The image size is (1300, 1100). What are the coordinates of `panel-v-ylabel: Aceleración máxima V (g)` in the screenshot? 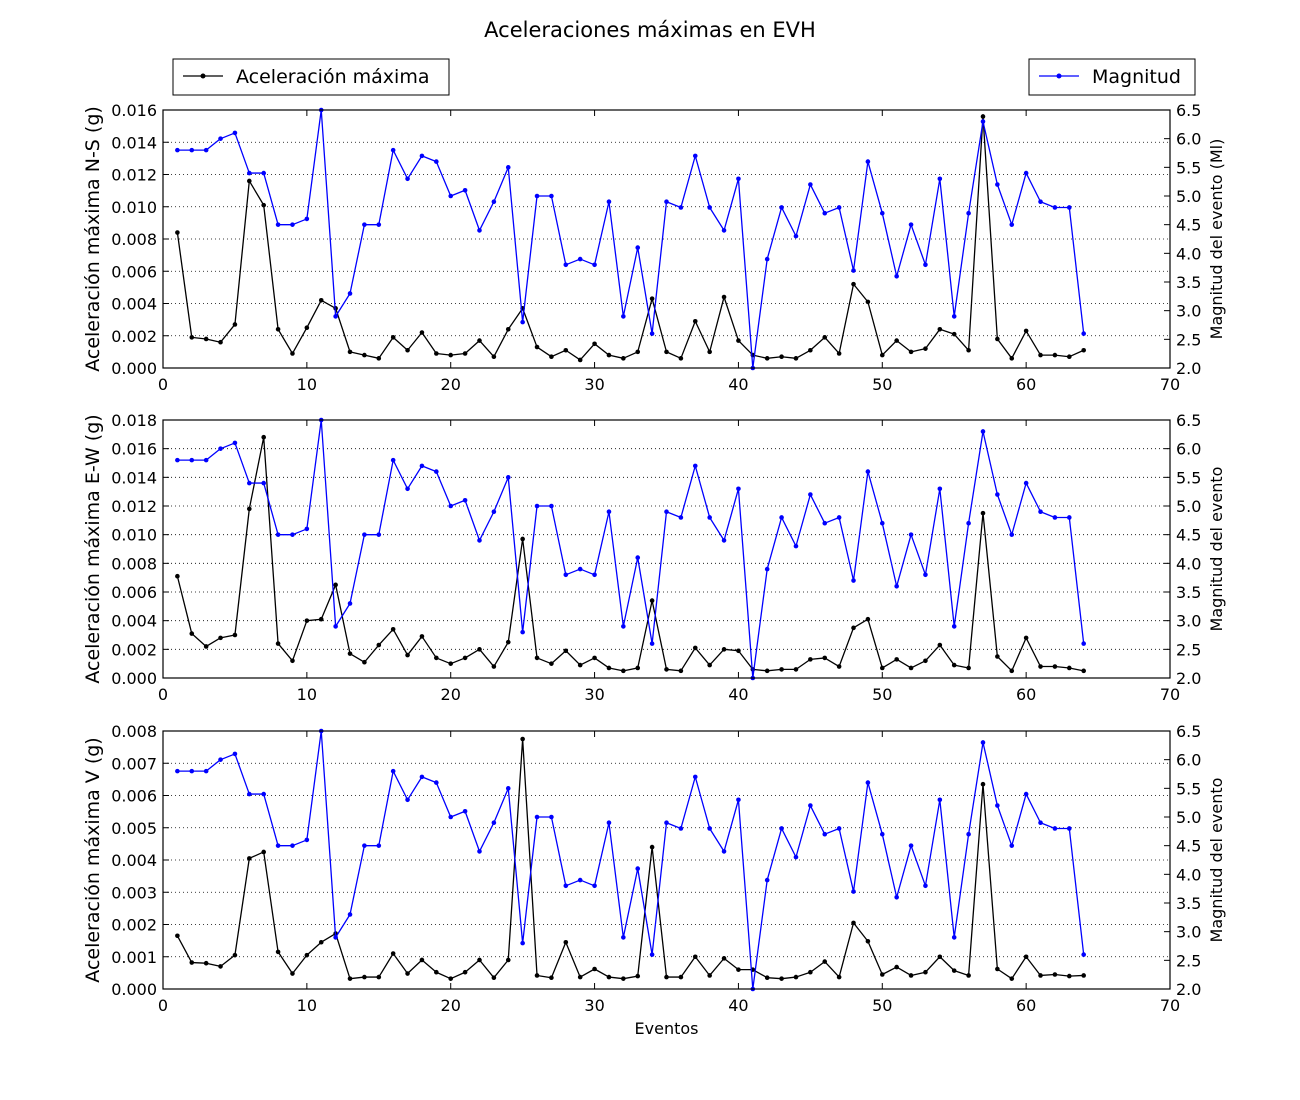 It's located at (93, 859).